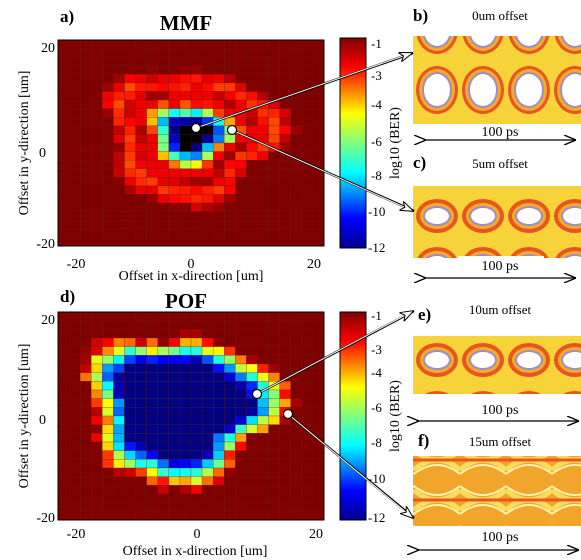 The image size is (581, 560). Describe the element at coordinates (376, 442) in the screenshot. I see `pof-cbtick-8: -8` at that location.